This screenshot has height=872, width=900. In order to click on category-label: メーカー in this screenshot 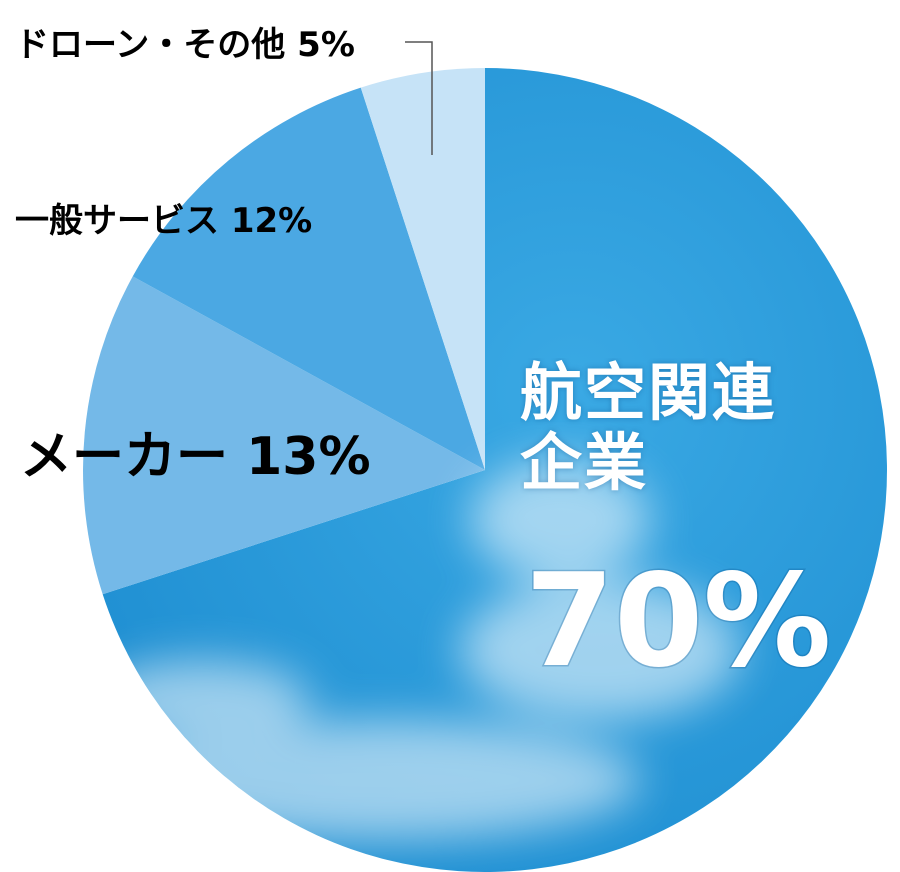, I will do `click(124, 457)`.